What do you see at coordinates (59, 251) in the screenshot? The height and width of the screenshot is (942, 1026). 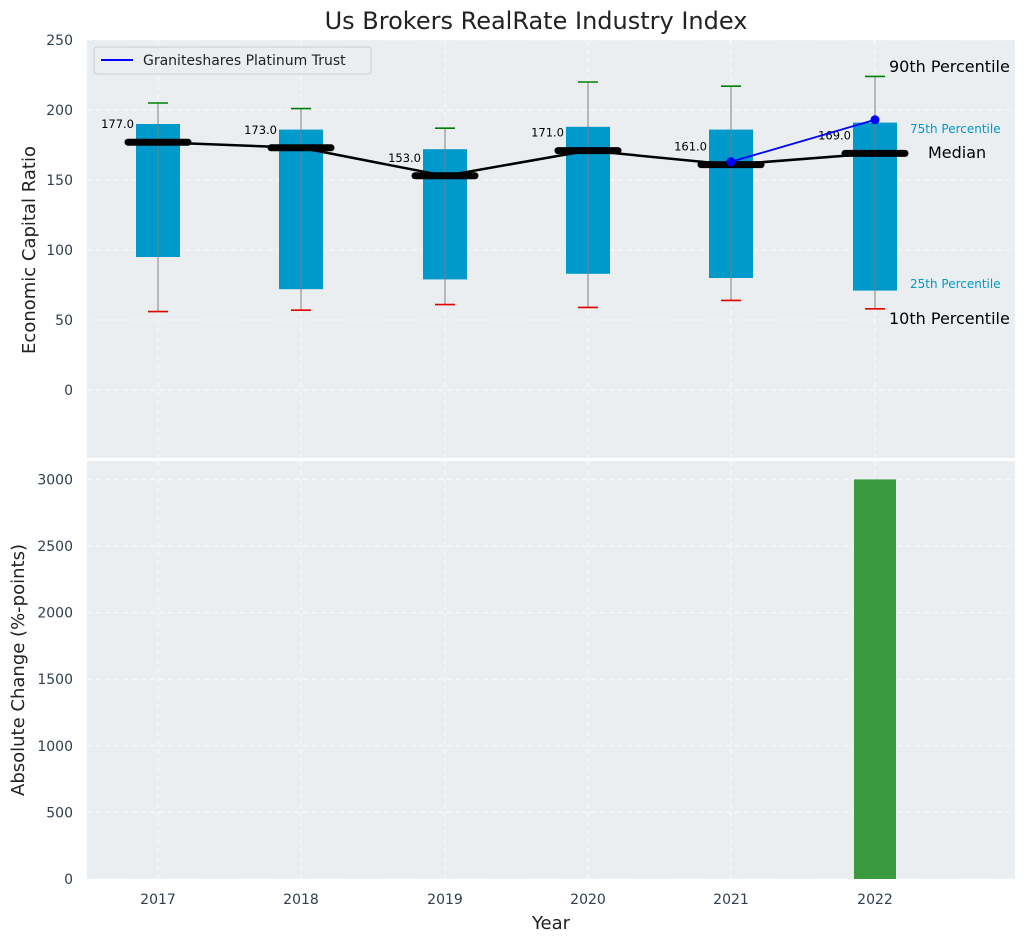 I see `top-y-tick-label: 100` at bounding box center [59, 251].